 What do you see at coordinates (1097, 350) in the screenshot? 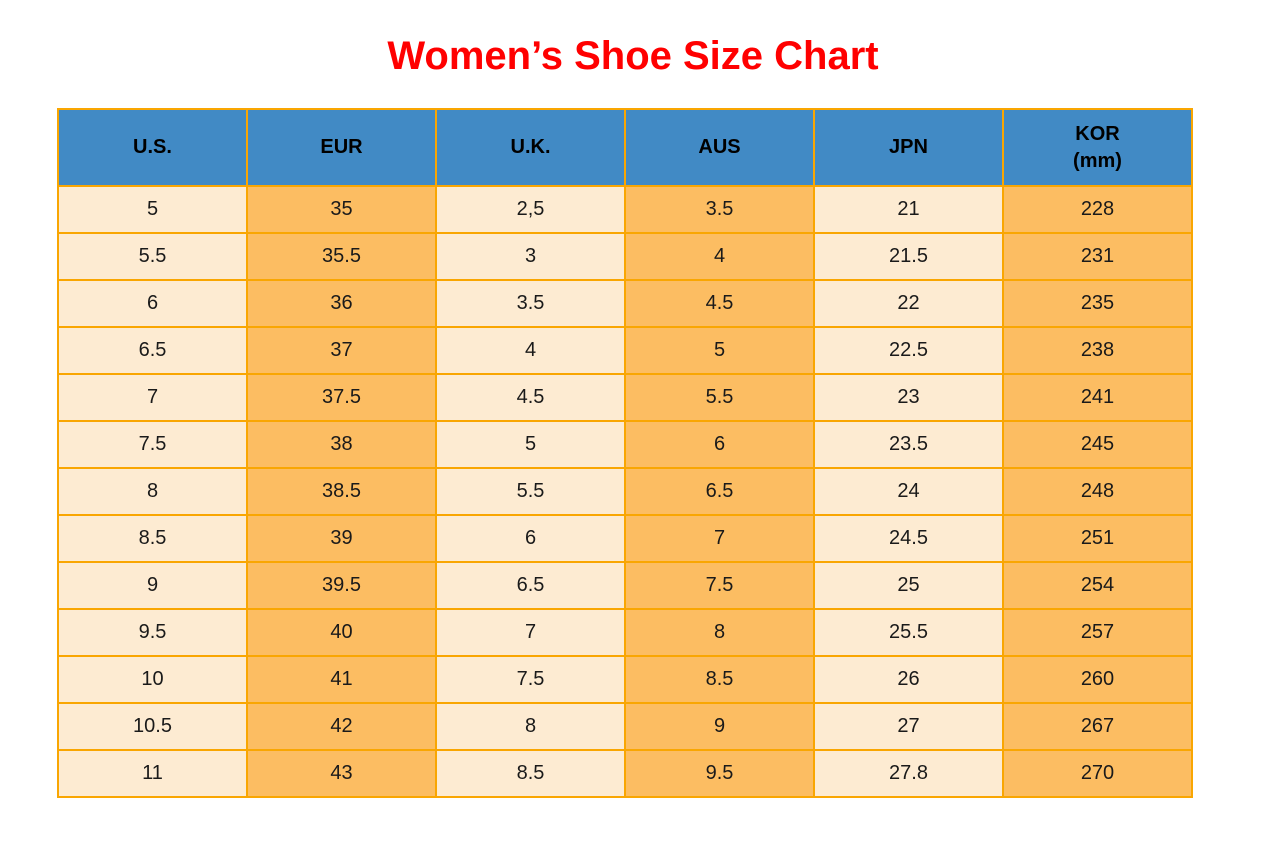
I see `cell-kor: 238` at bounding box center [1097, 350].